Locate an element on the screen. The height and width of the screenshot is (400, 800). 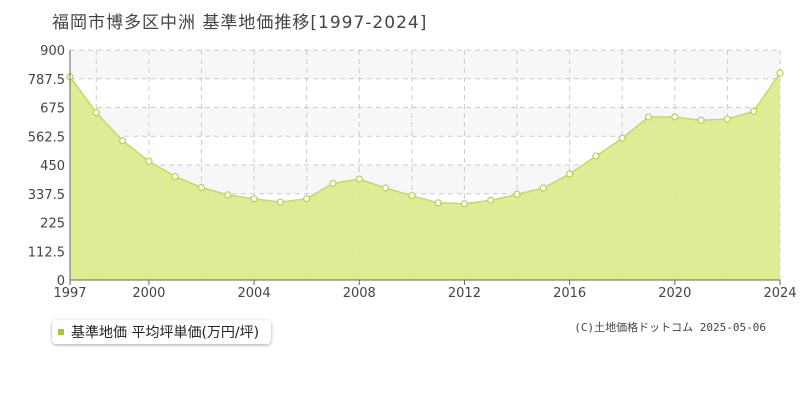
x-tick-label: 2000 is located at coordinates (148, 293).